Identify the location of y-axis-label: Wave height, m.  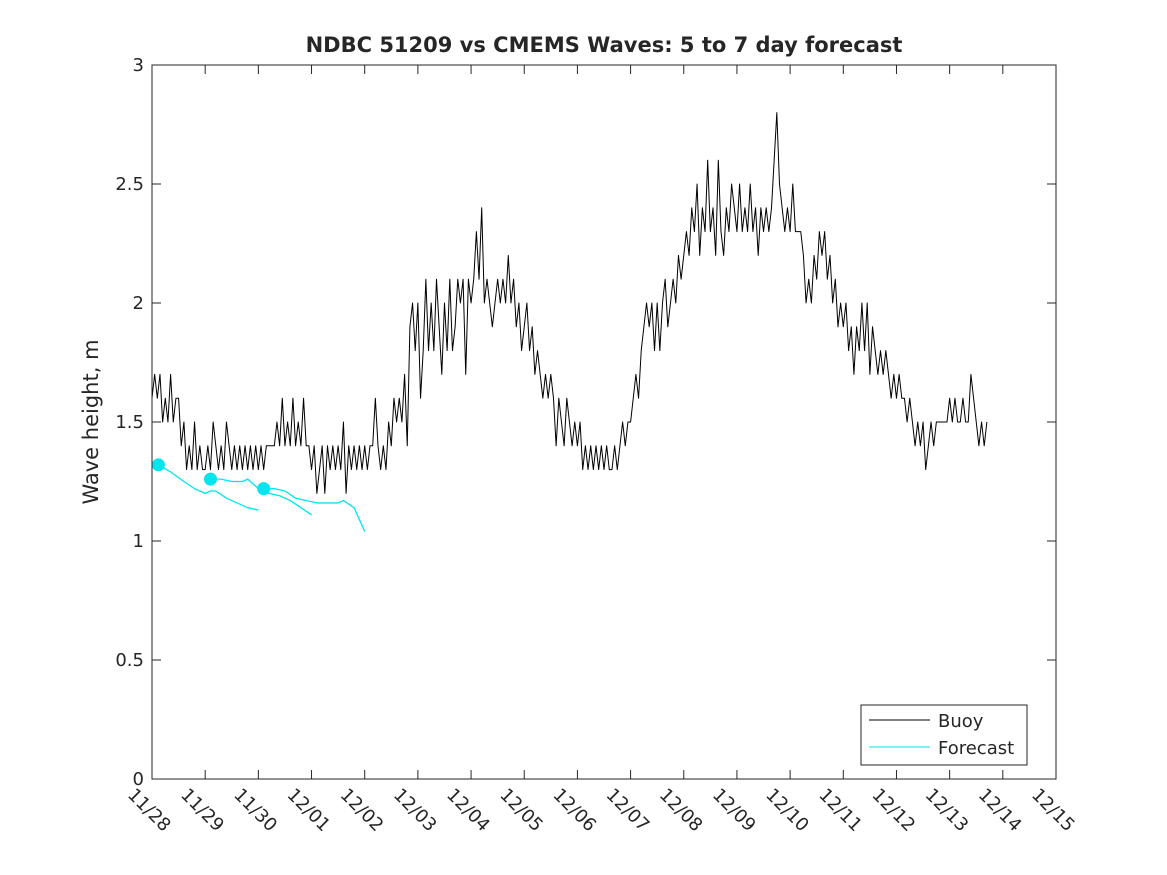
(91, 421).